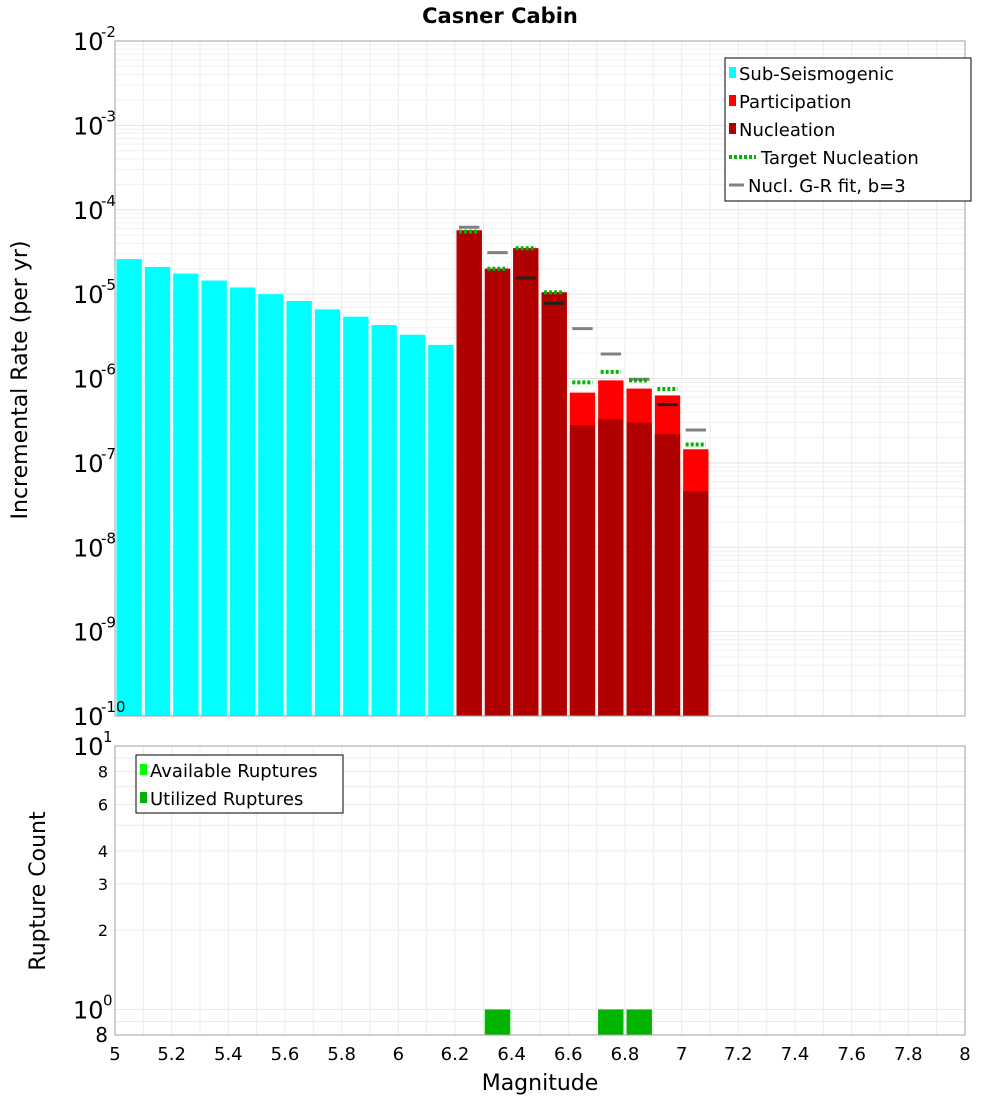 This screenshot has height=1100, width=1000. Describe the element at coordinates (964, 1054) in the screenshot. I see `x-tick-label: 8` at that location.